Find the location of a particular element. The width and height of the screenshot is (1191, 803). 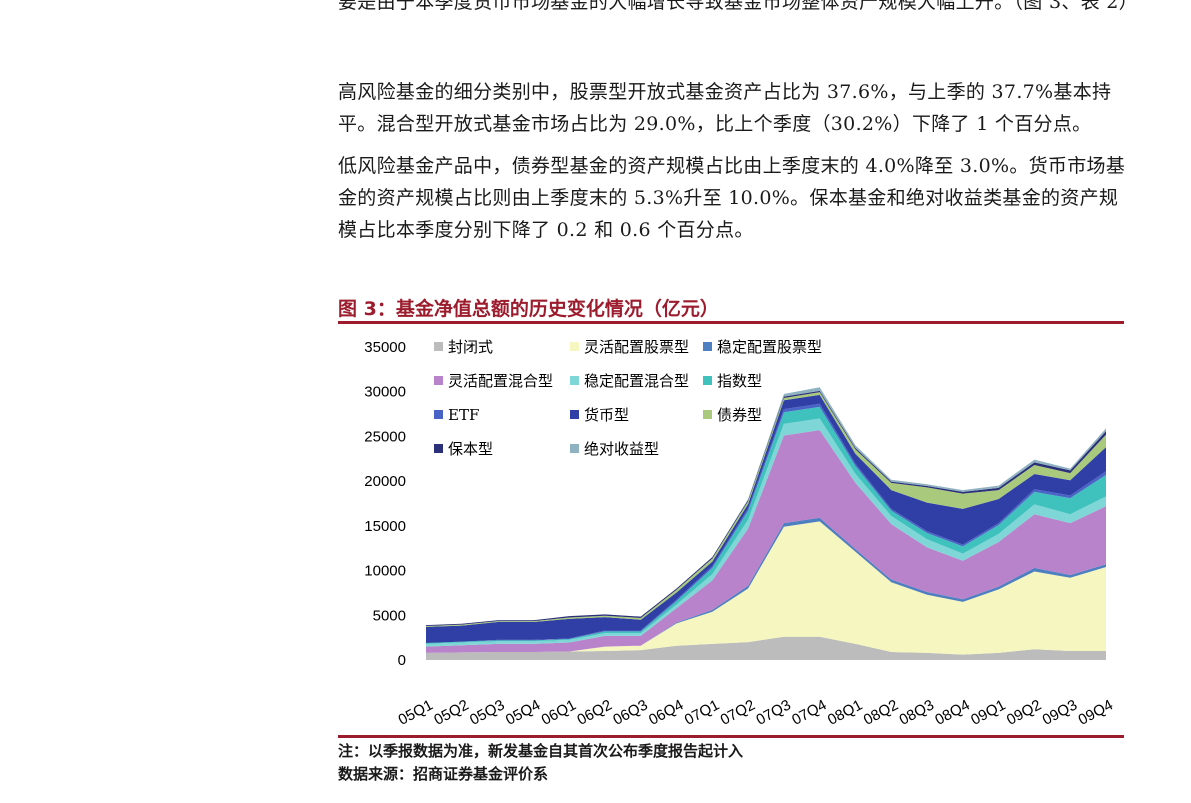

legend-label: 灵活配置股票型 is located at coordinates (636, 347).